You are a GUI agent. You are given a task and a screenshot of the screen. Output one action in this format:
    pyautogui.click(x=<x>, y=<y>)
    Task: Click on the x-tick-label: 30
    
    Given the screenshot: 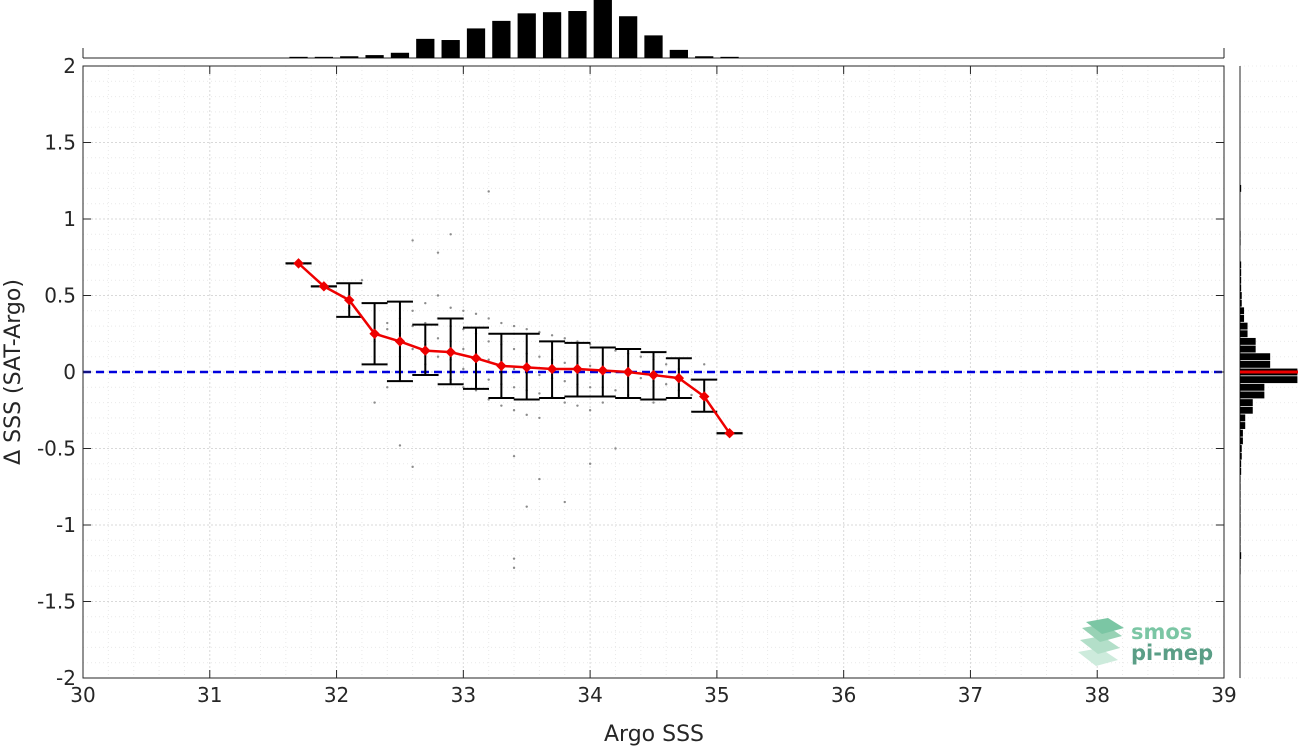 What is the action you would take?
    pyautogui.click(x=82, y=695)
    